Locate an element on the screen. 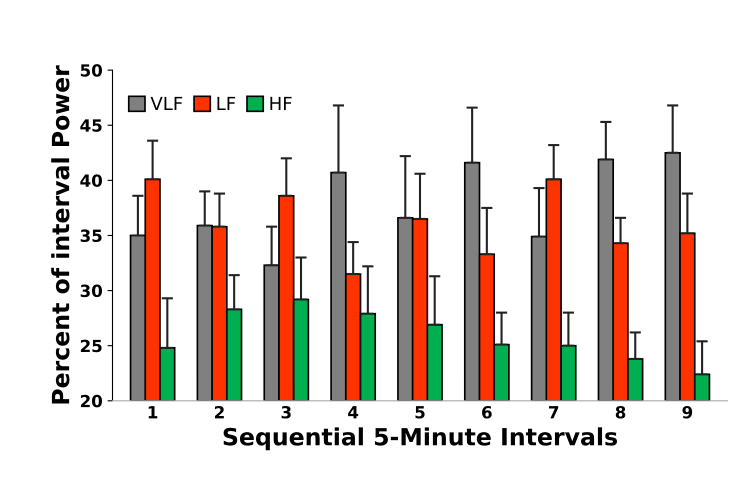  y-tick-label: 20 is located at coordinates (91, 401).